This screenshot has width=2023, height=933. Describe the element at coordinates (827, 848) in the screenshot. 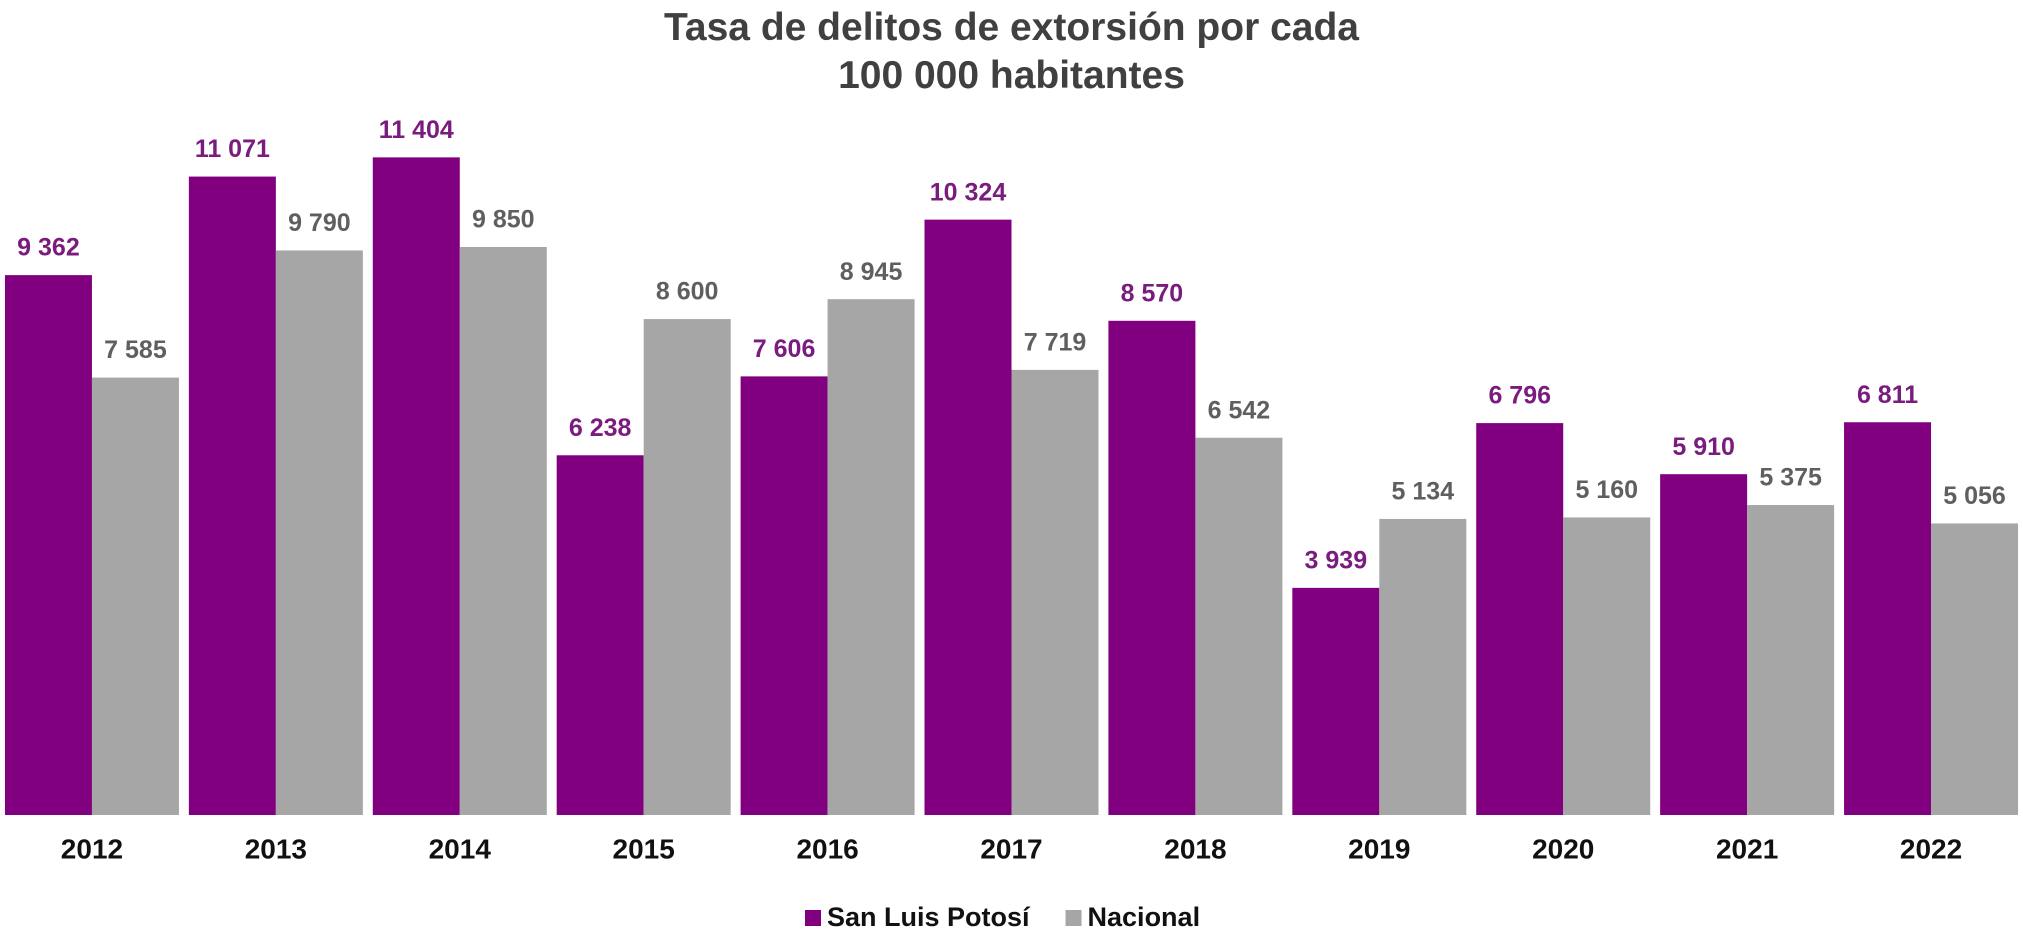

I see `x-tick-label: 2016` at that location.